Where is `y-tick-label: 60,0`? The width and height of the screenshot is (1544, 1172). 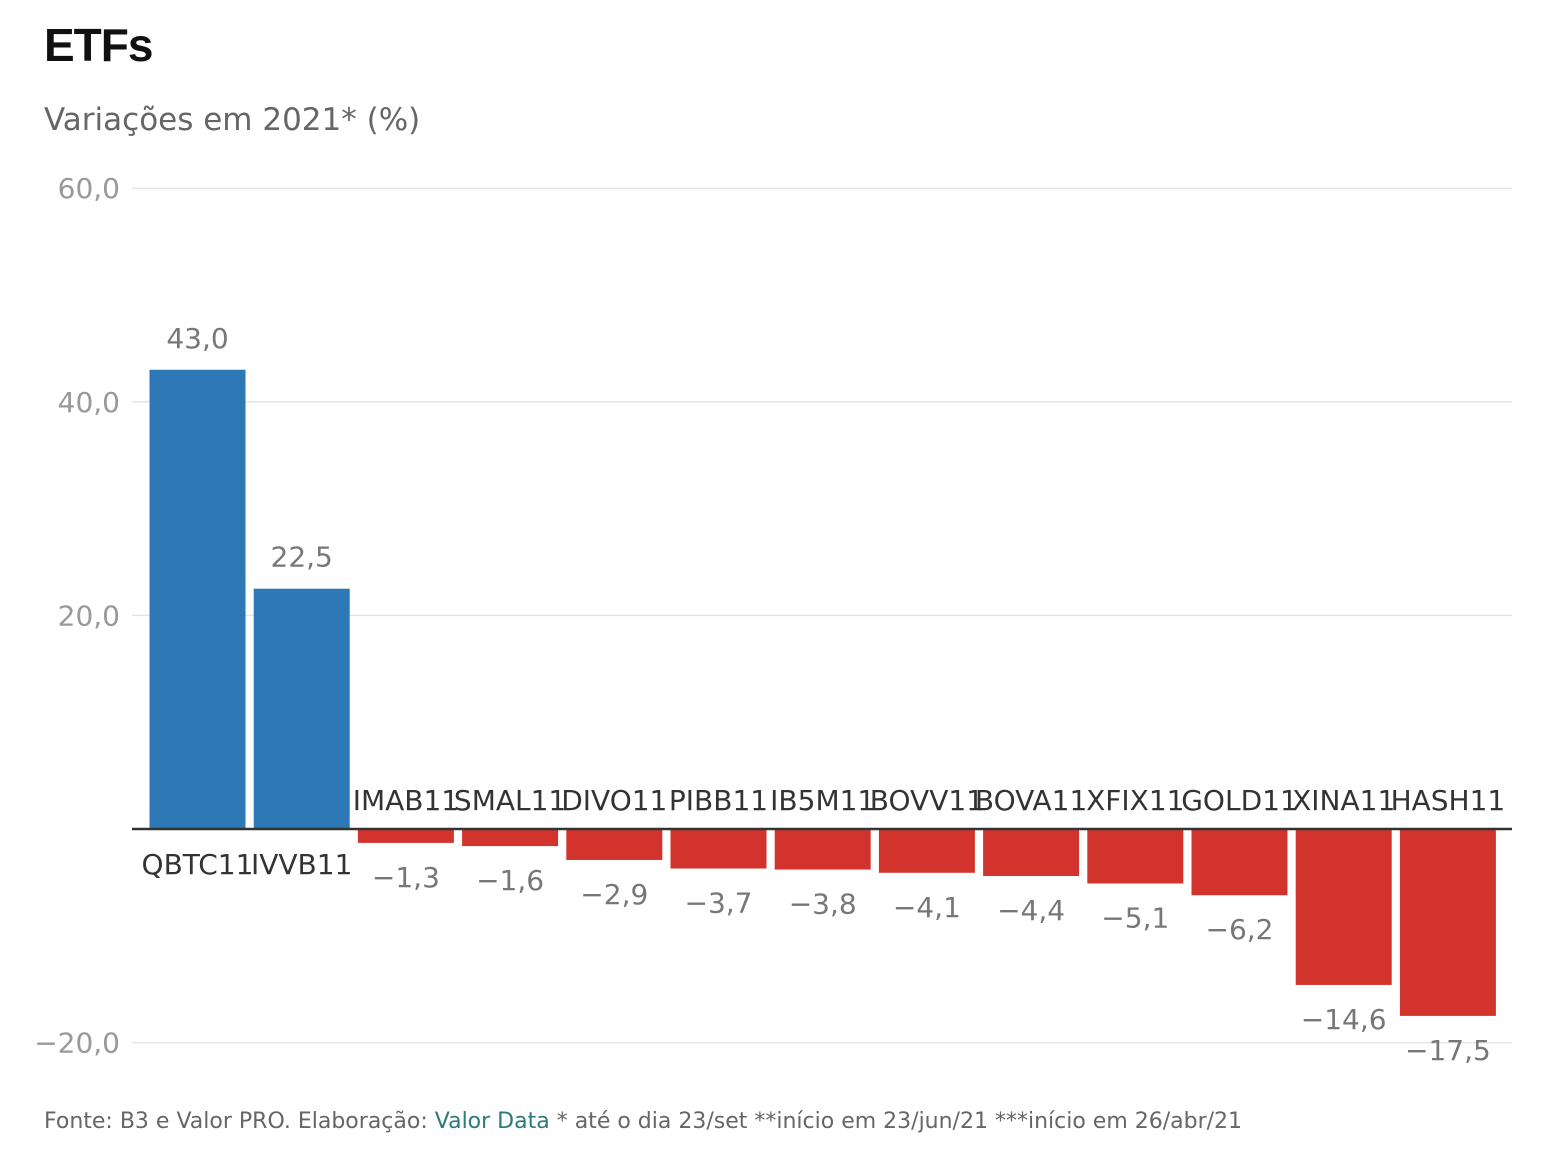
y-tick-label: 60,0 is located at coordinates (89, 188).